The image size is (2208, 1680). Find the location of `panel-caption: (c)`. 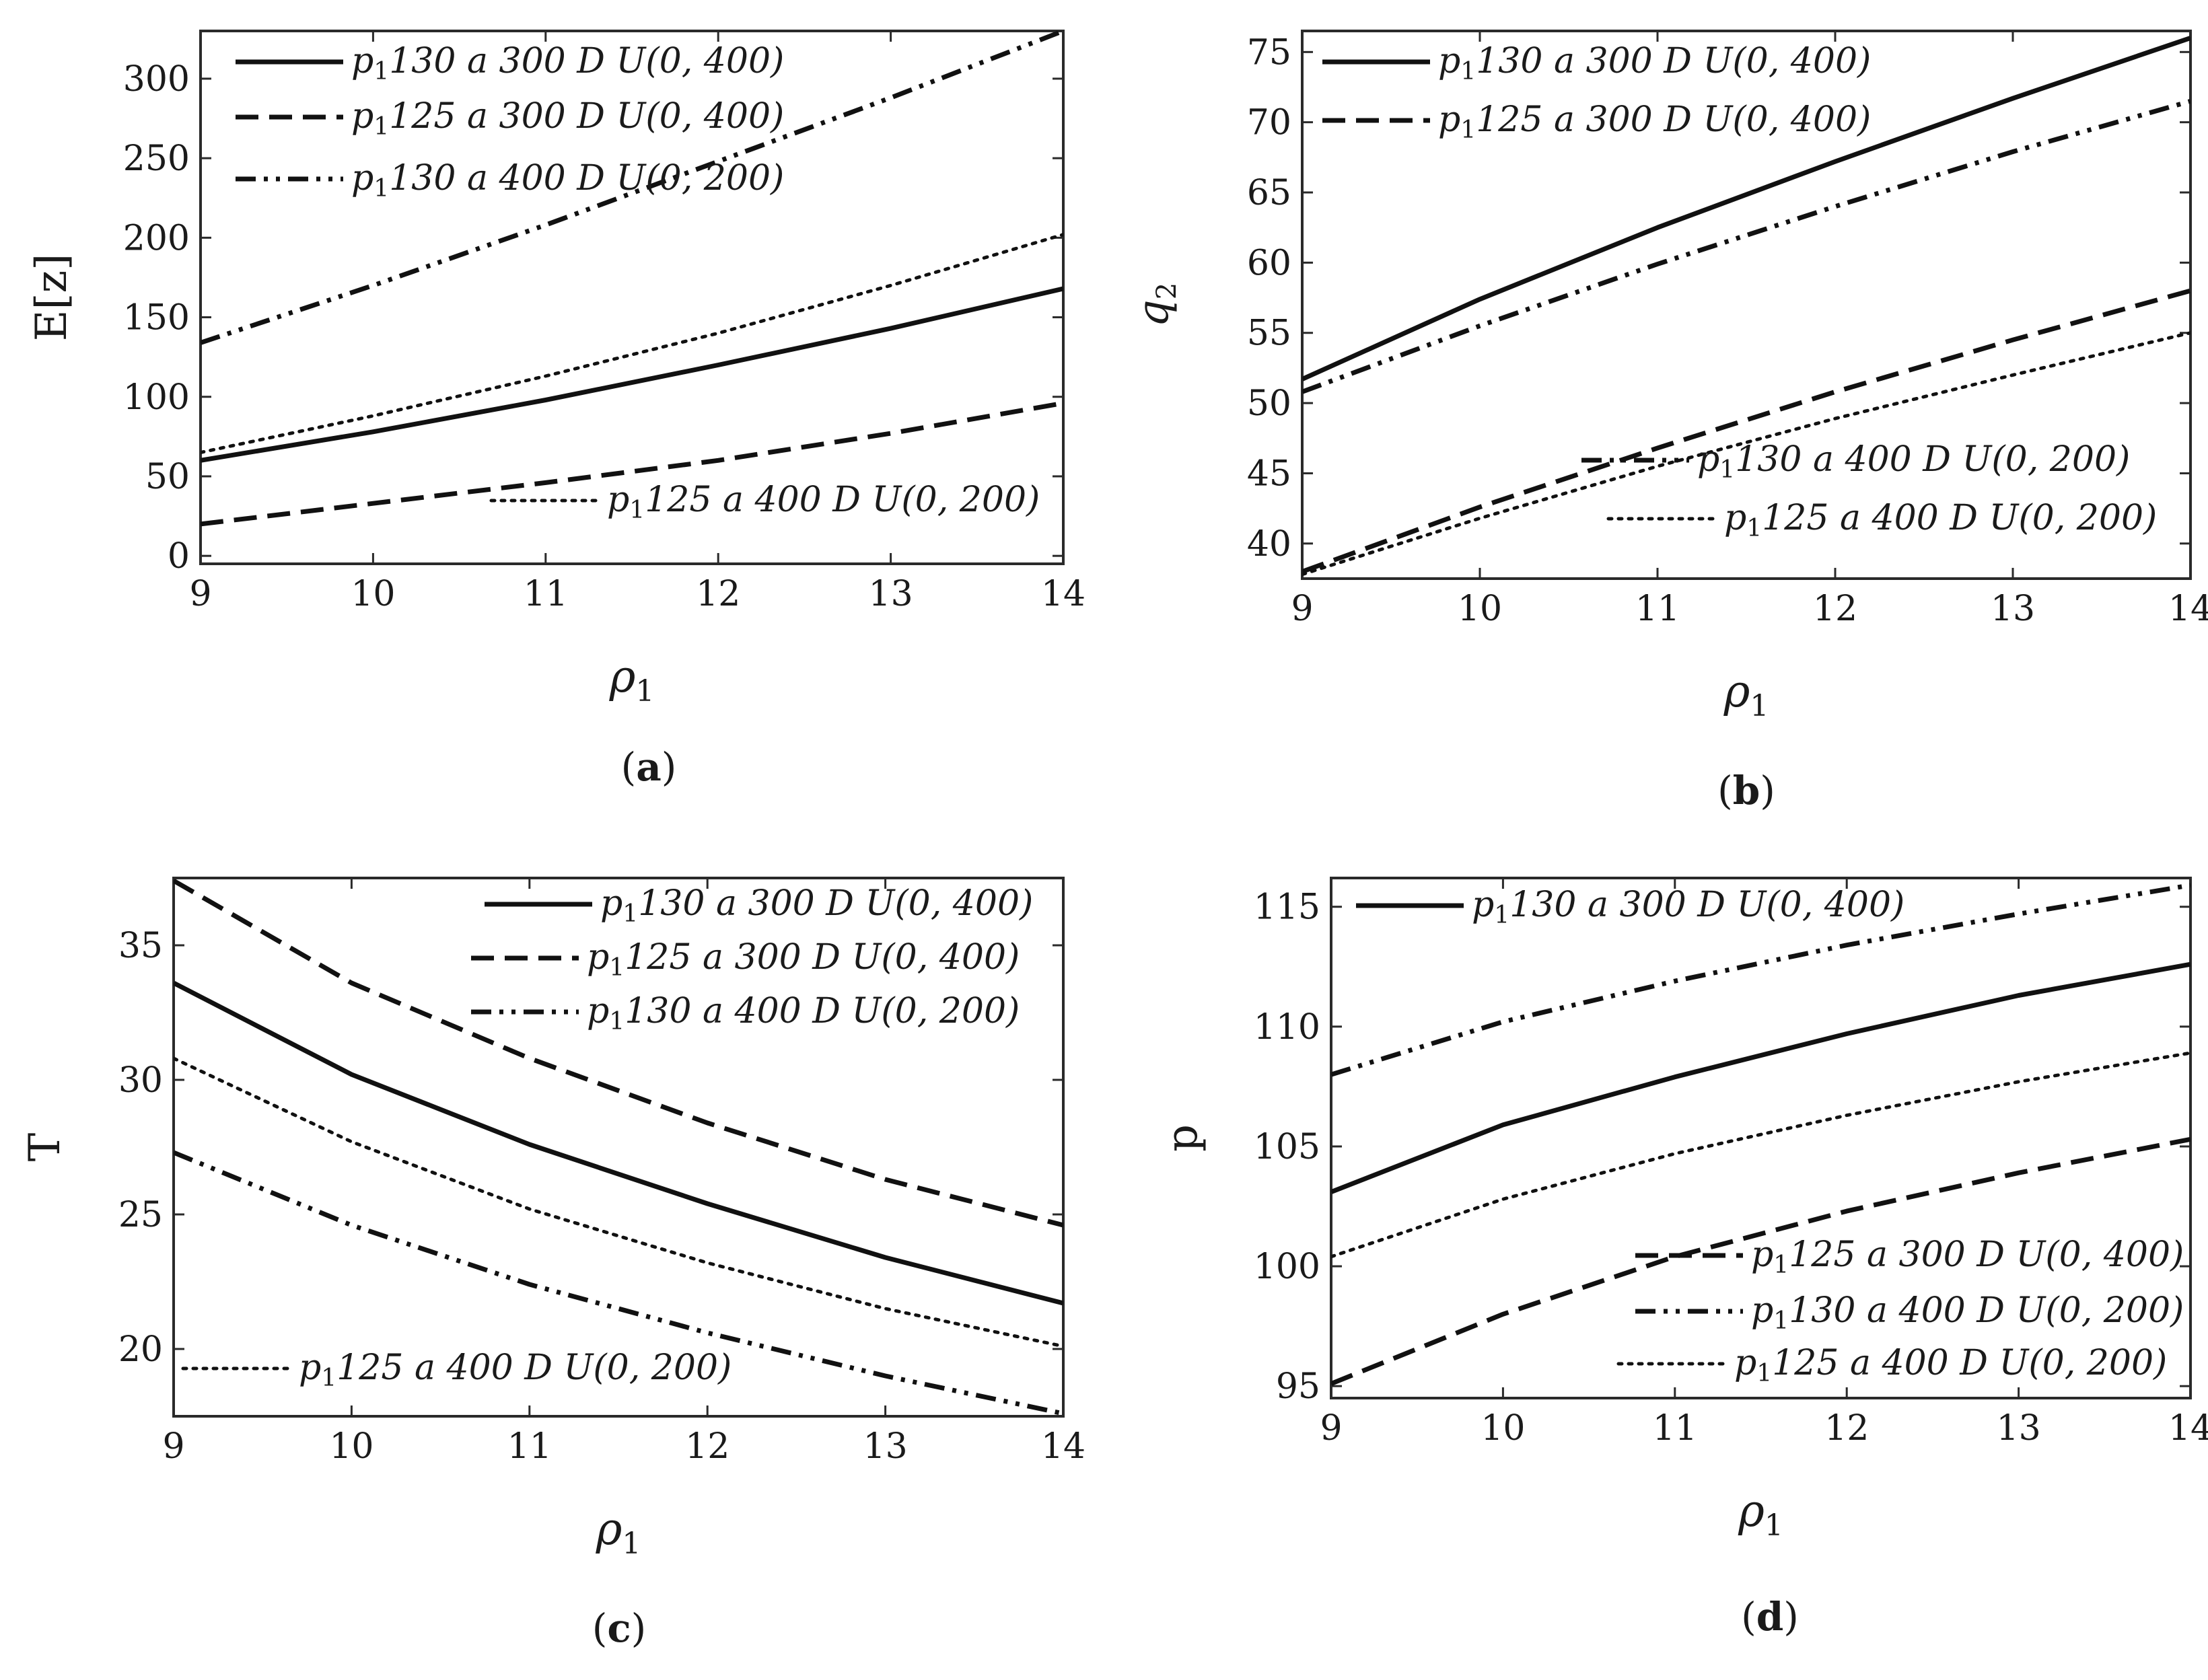

panel-caption: (c) is located at coordinates (619, 1628).